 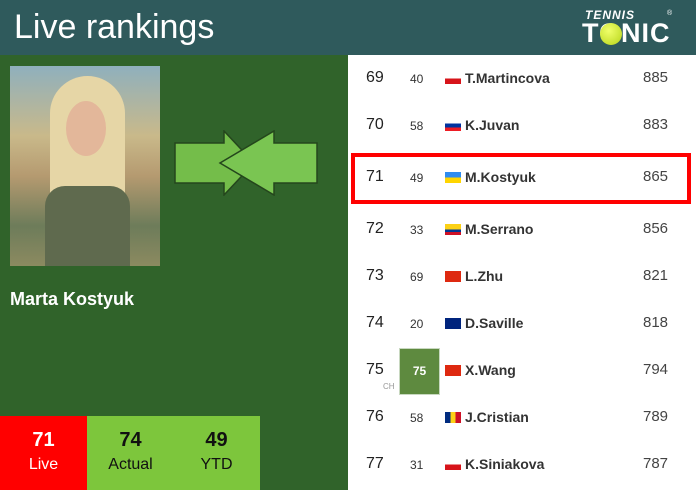 I want to click on points: 821, so click(x=656, y=275).